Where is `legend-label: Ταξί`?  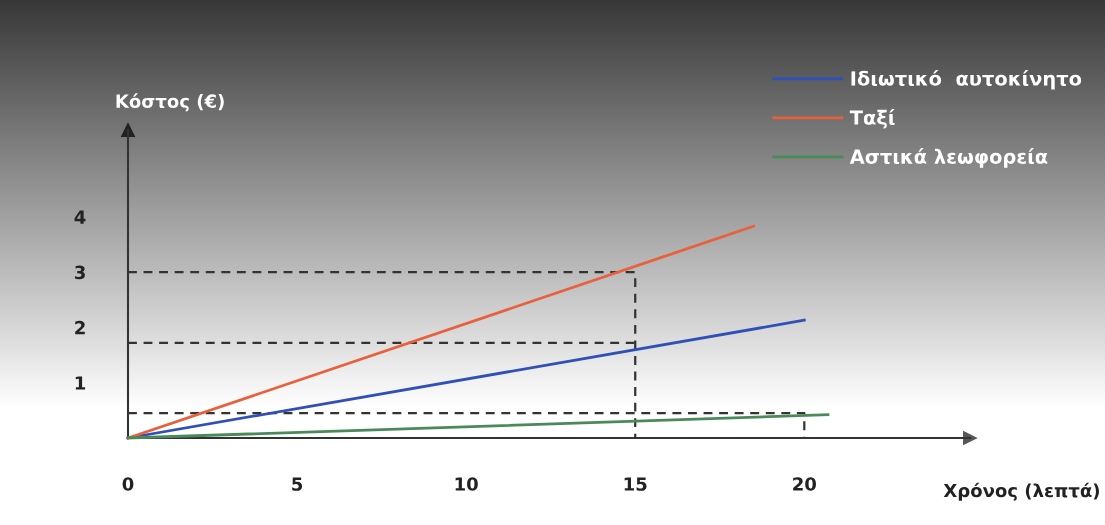 legend-label: Ταξί is located at coordinates (872, 119).